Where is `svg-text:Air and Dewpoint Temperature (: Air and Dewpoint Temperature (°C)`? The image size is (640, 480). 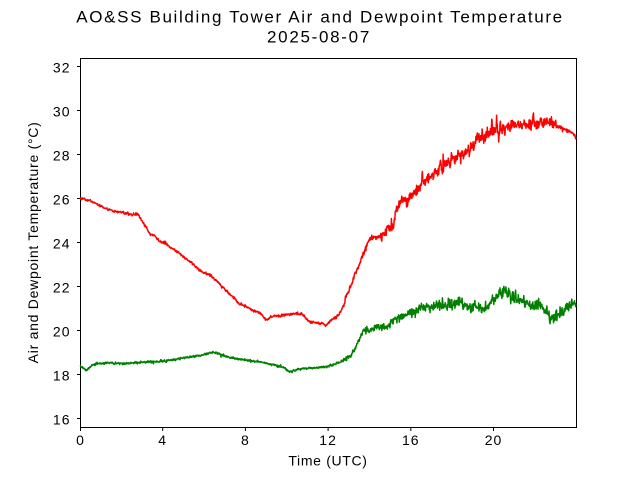 svg-text:Air and Dewpoint Temperature (: Air and Dewpoint Temperature (°C) is located at coordinates (33, 242).